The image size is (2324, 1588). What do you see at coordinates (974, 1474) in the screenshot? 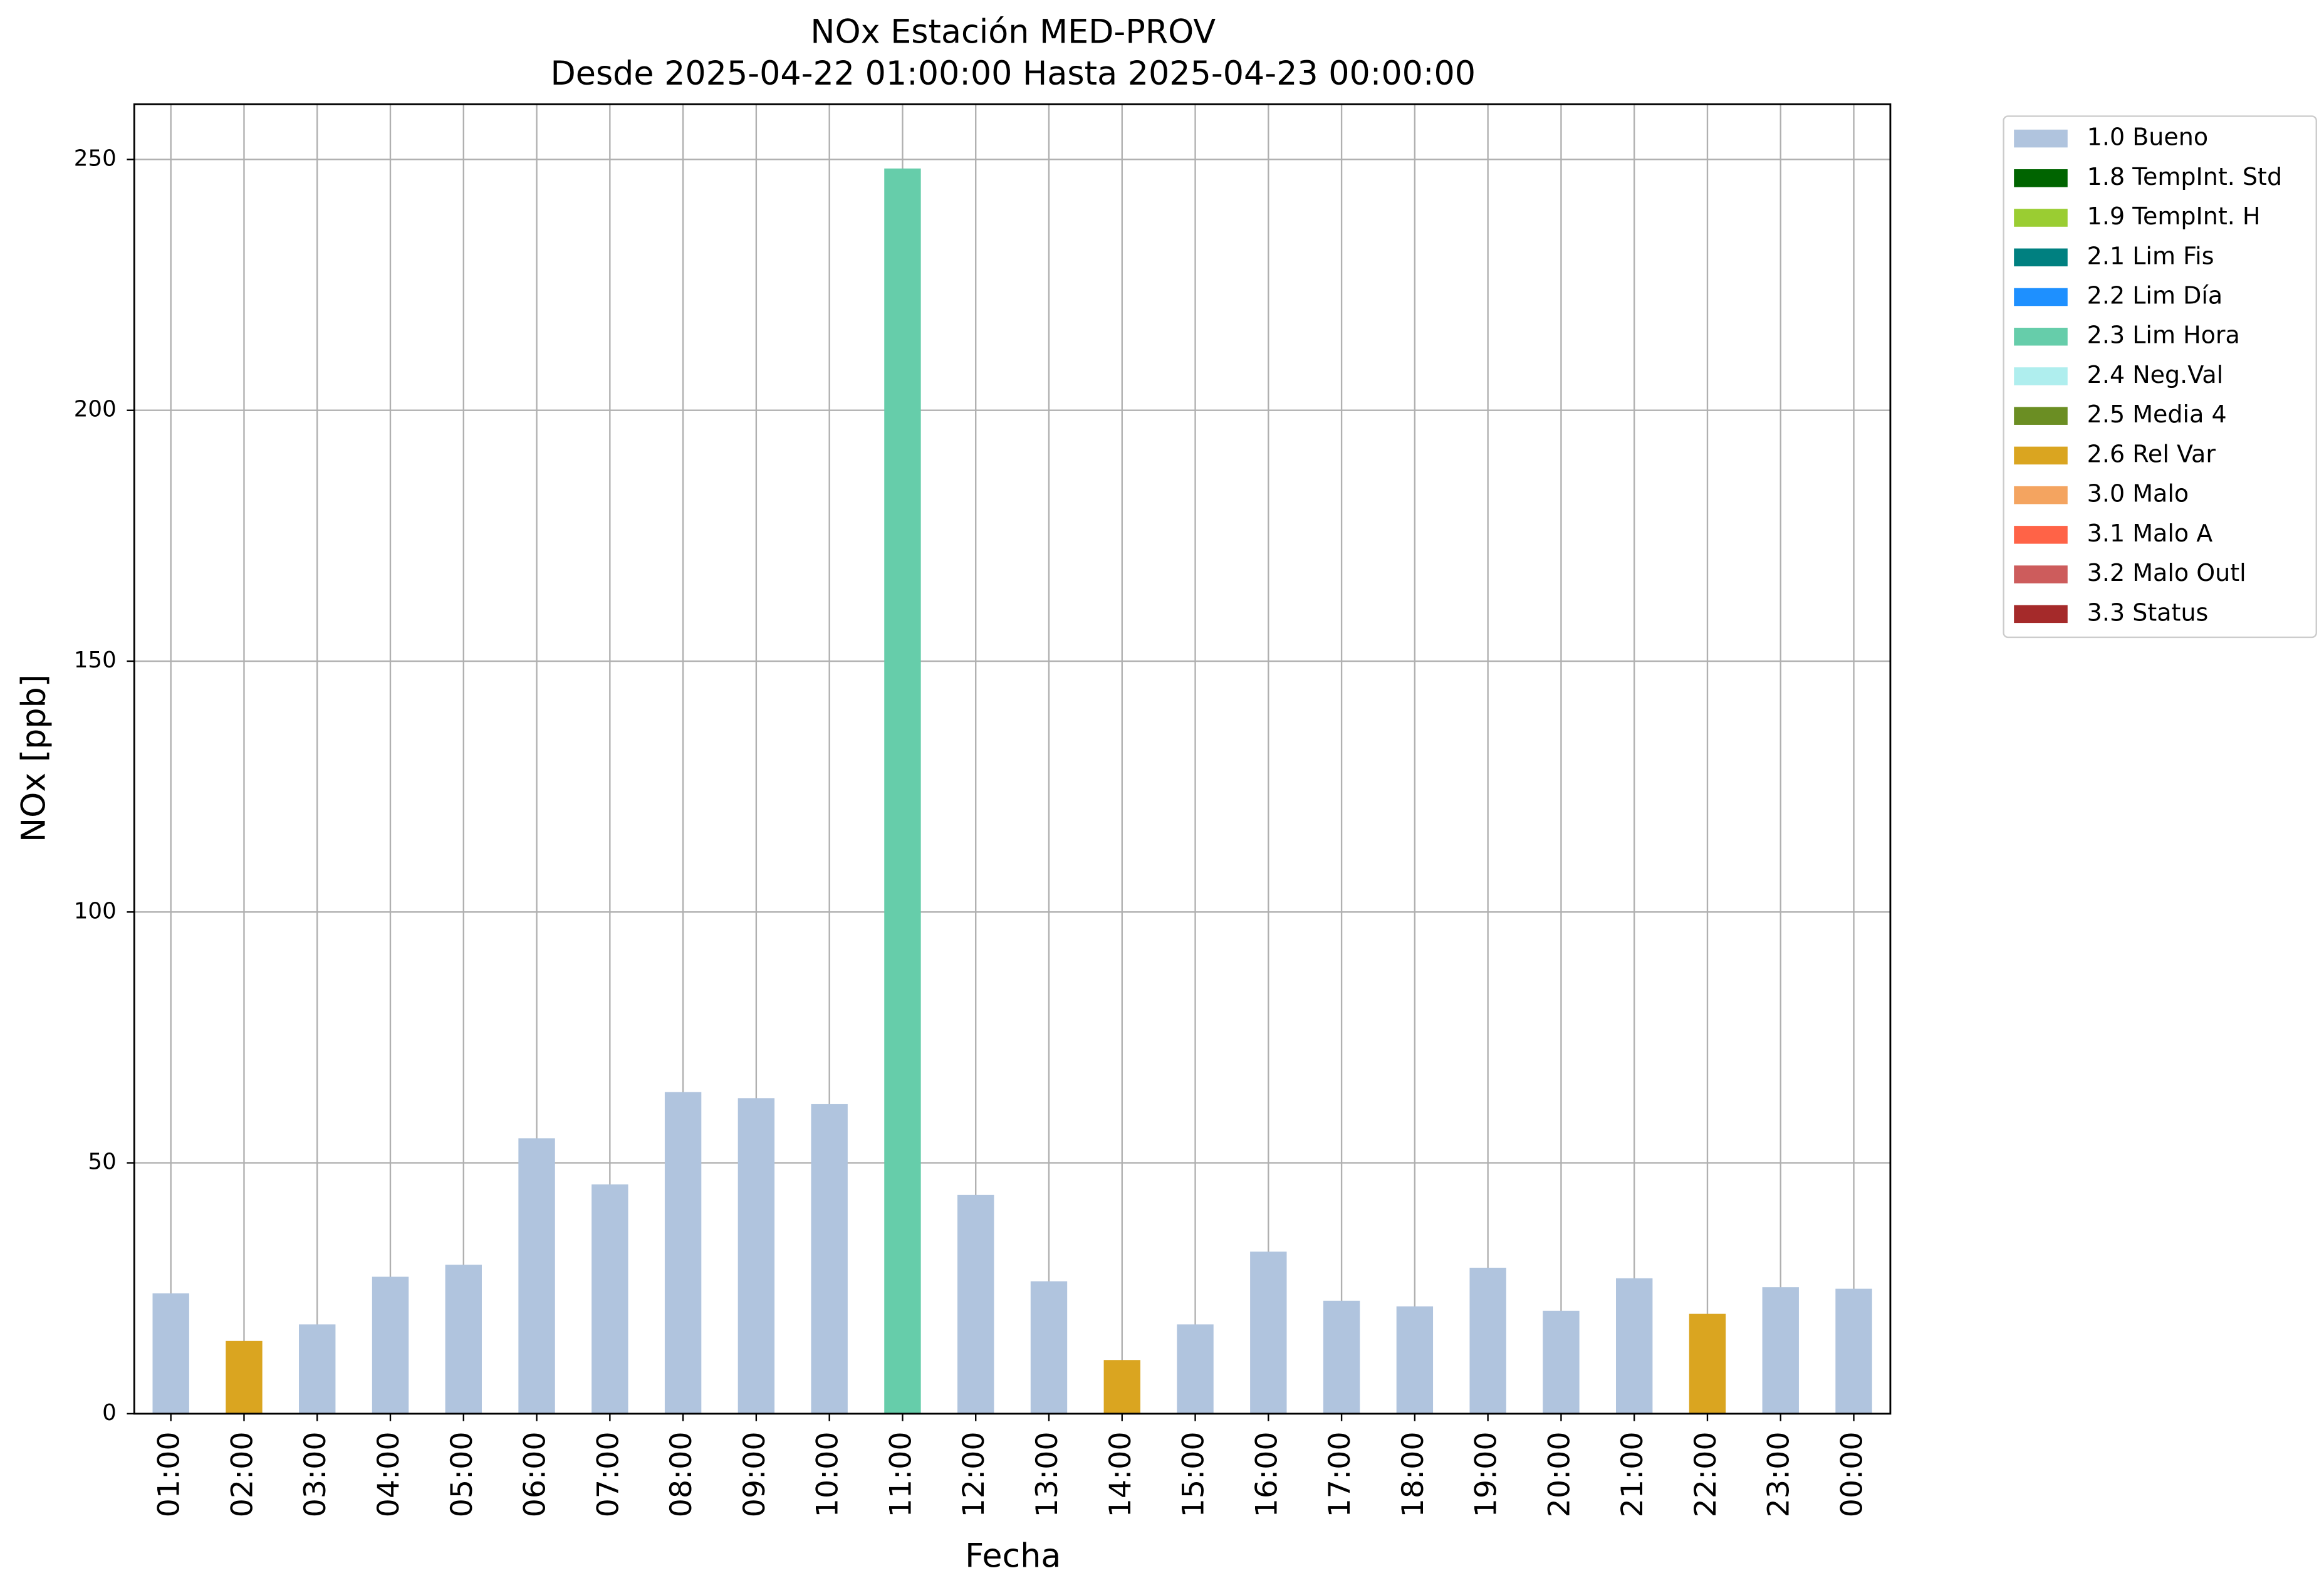
I see `x-tick-label: 12:00` at bounding box center [974, 1474].